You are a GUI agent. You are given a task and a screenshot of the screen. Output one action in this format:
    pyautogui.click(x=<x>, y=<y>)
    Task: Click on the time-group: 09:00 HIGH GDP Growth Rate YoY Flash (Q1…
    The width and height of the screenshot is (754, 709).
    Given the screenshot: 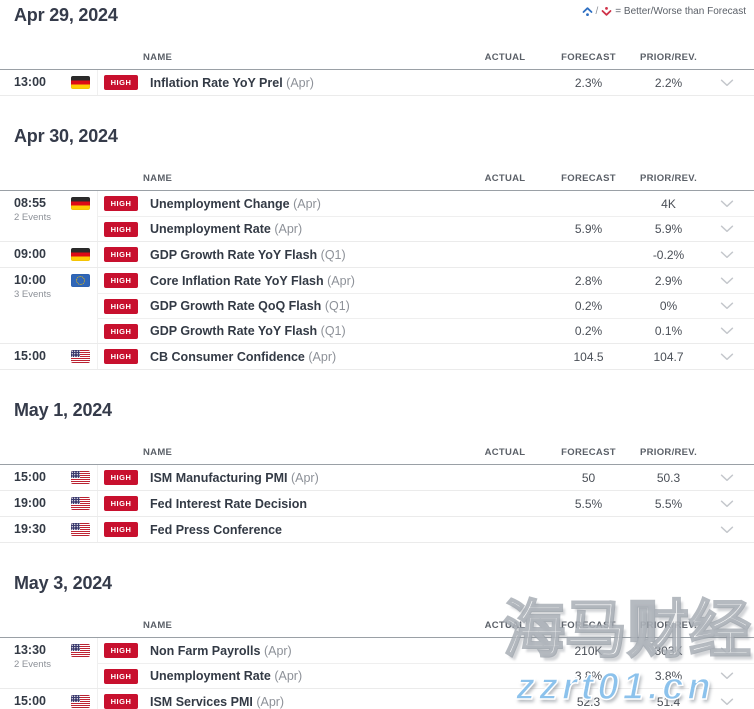 What is the action you would take?
    pyautogui.click(x=377, y=255)
    